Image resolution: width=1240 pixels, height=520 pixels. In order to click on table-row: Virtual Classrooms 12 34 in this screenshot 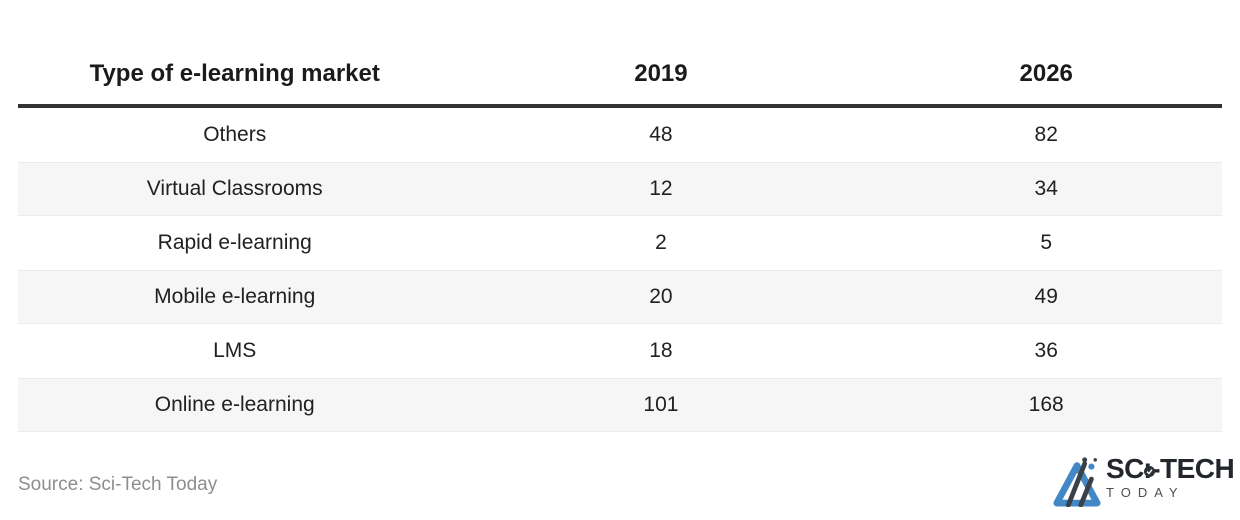, I will do `click(620, 189)`.